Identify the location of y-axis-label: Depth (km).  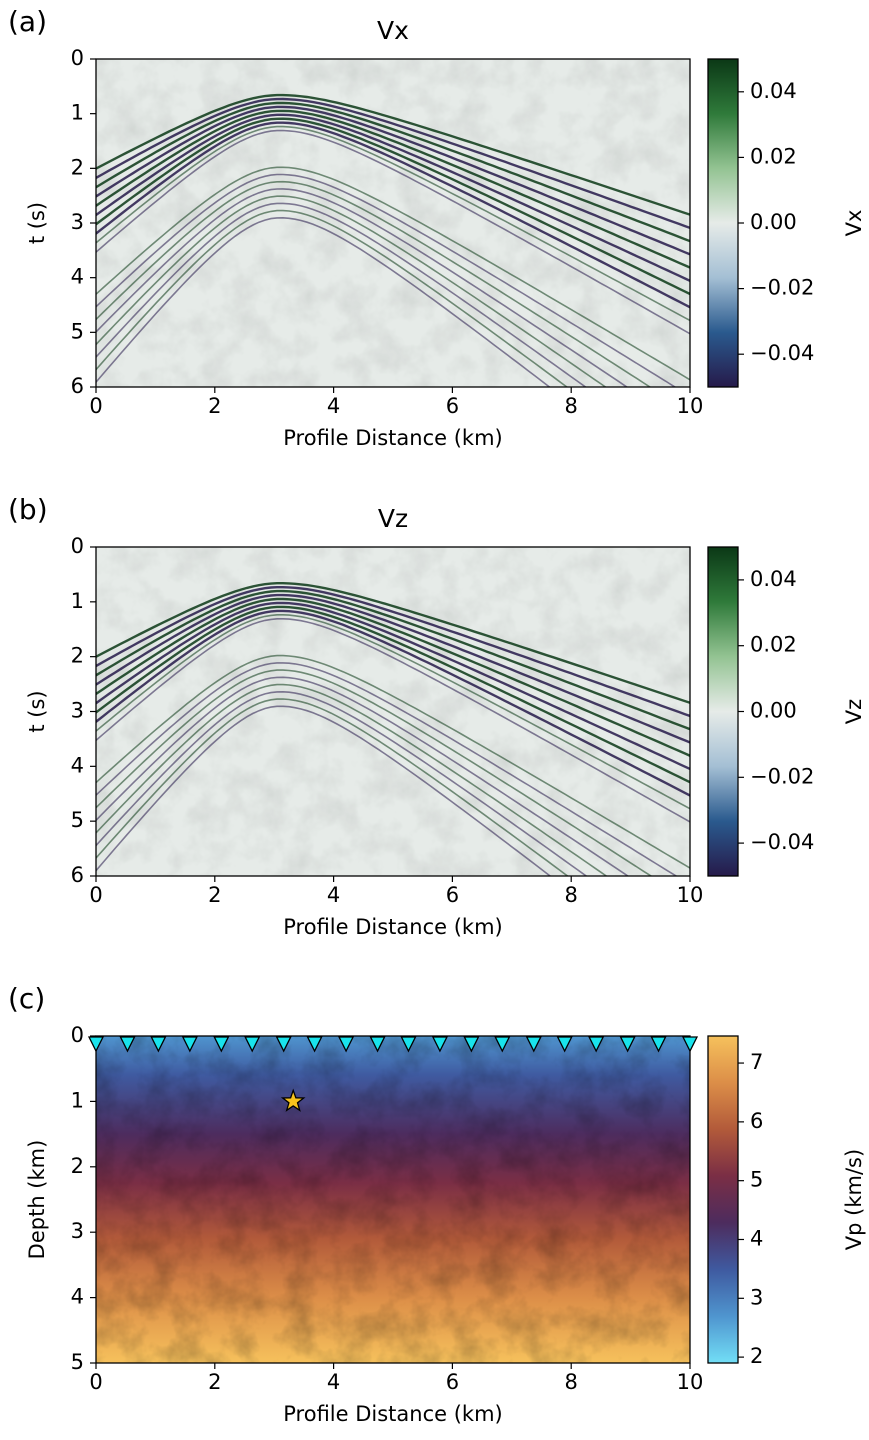
(37, 1200).